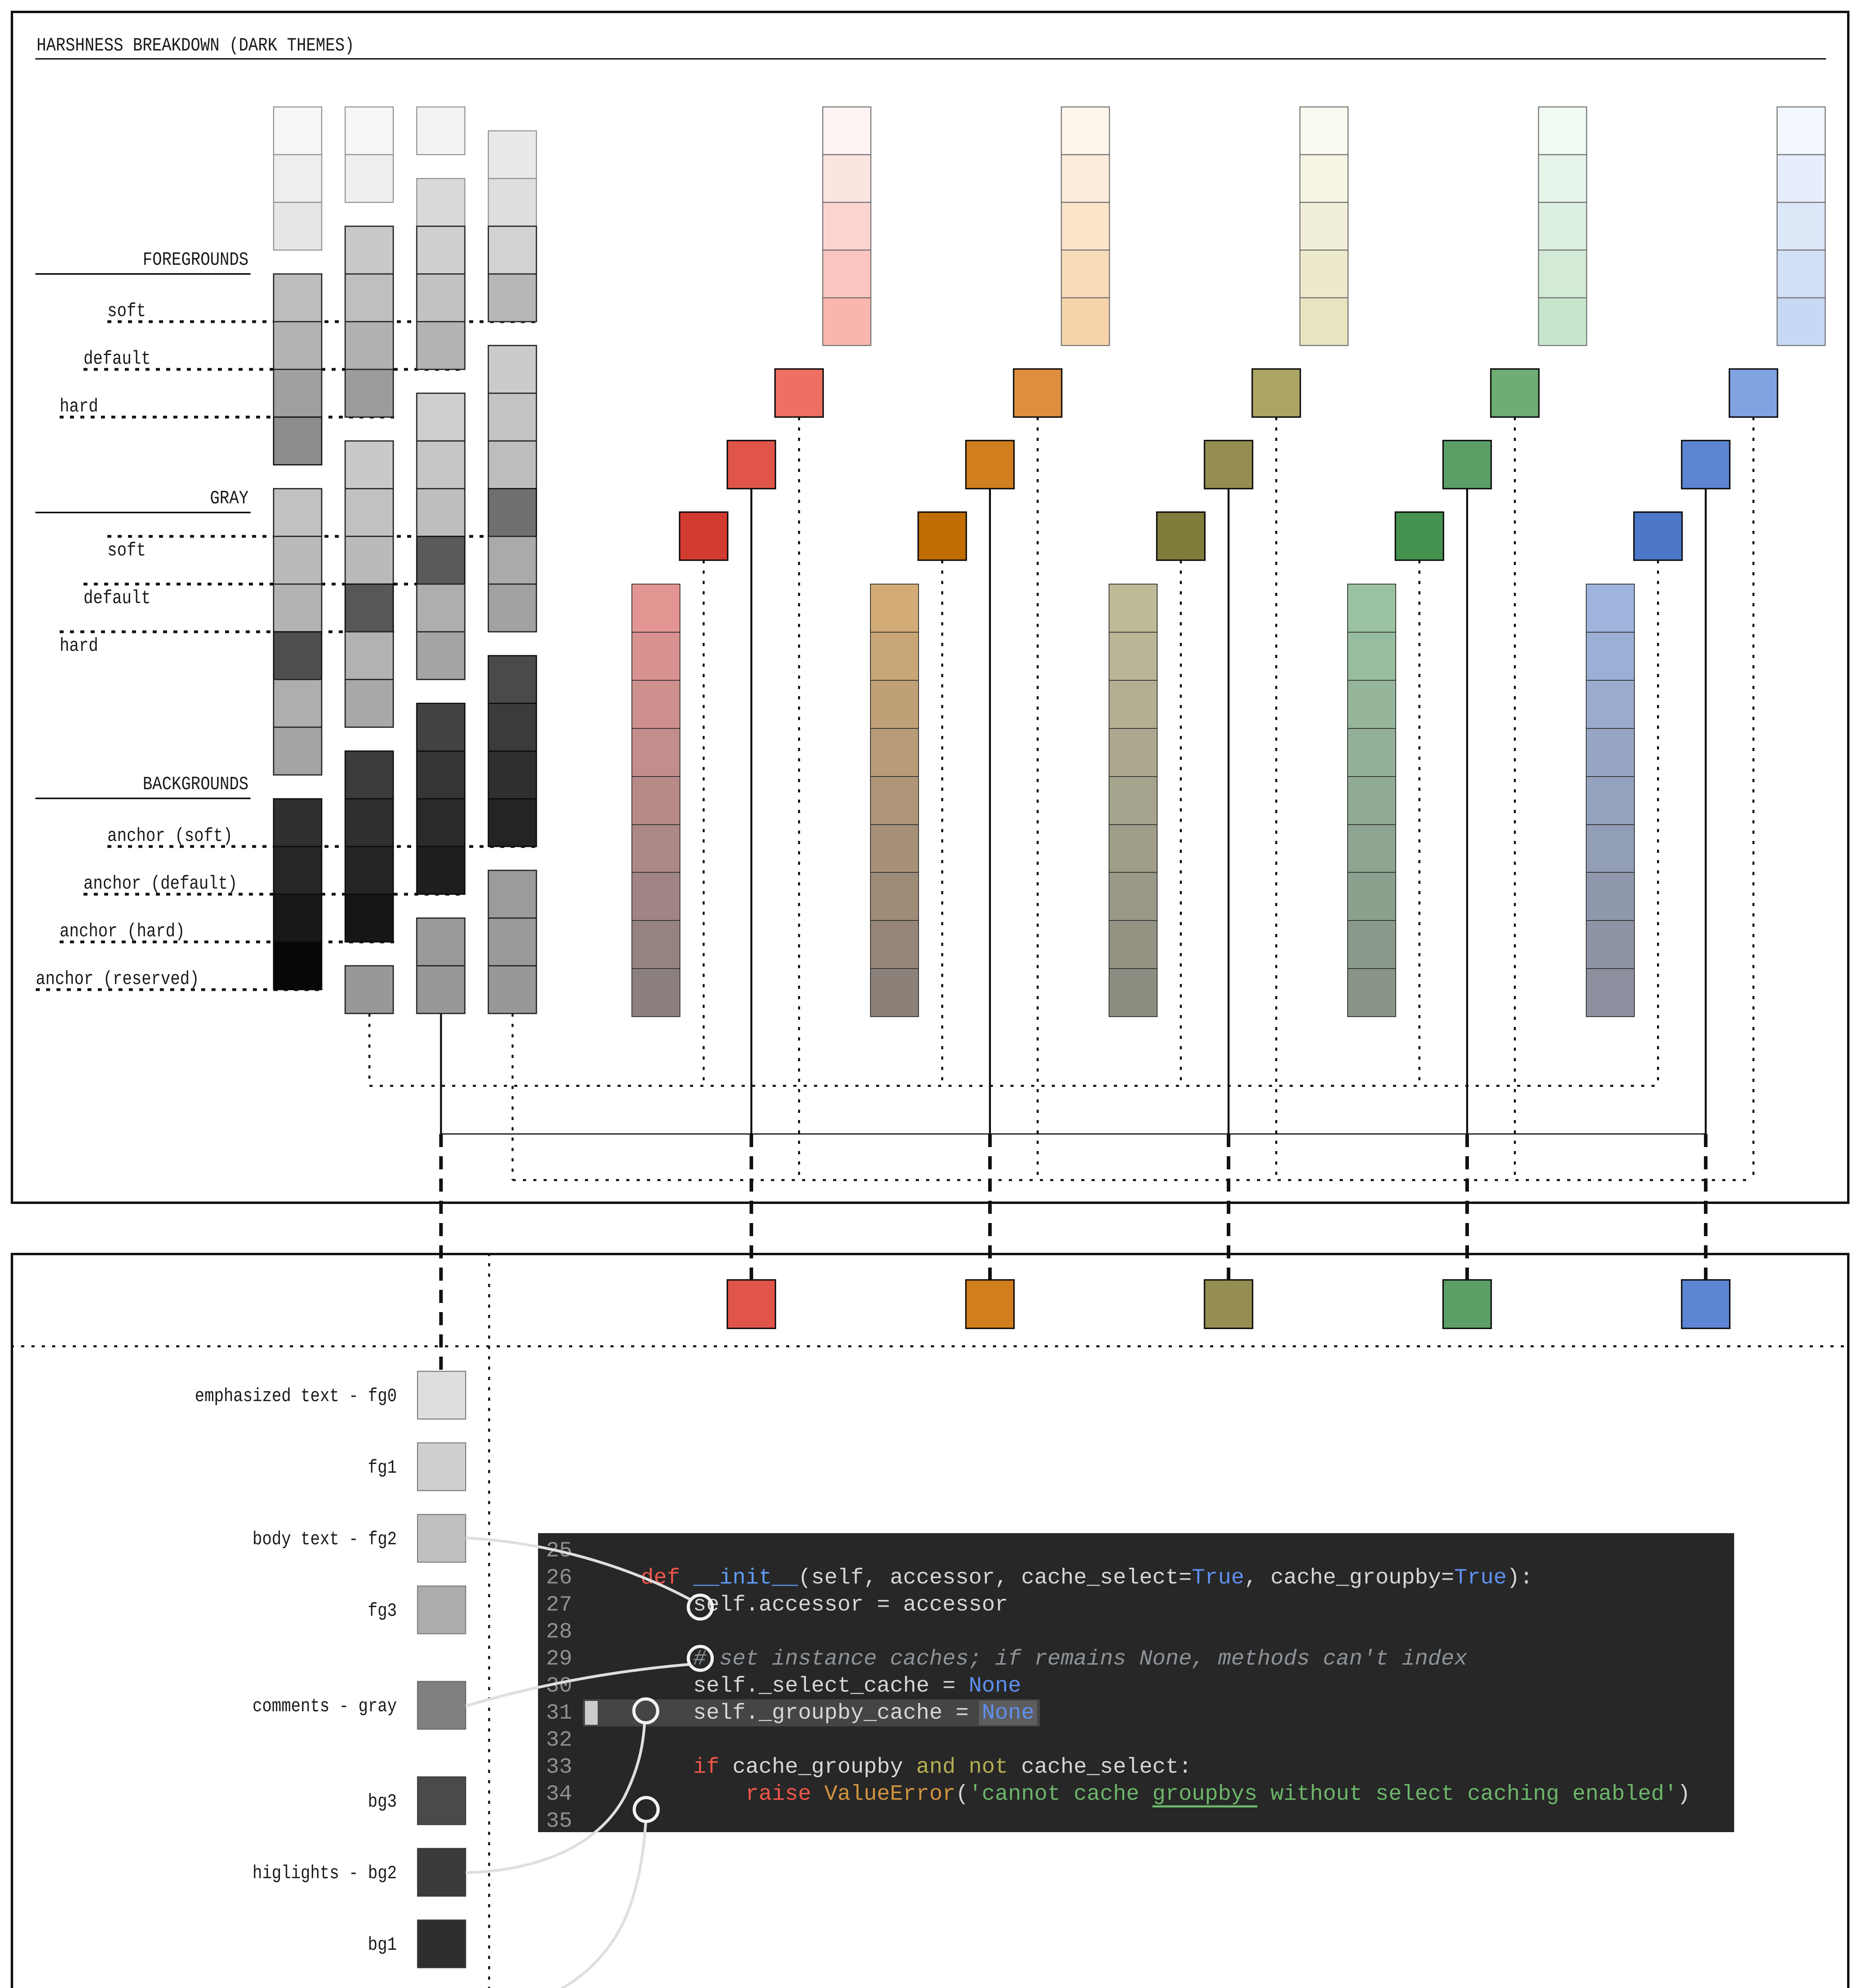 The width and height of the screenshot is (1861, 1988). What do you see at coordinates (1106, 1767) in the screenshot?
I see `svg-text: cache_select:` at bounding box center [1106, 1767].